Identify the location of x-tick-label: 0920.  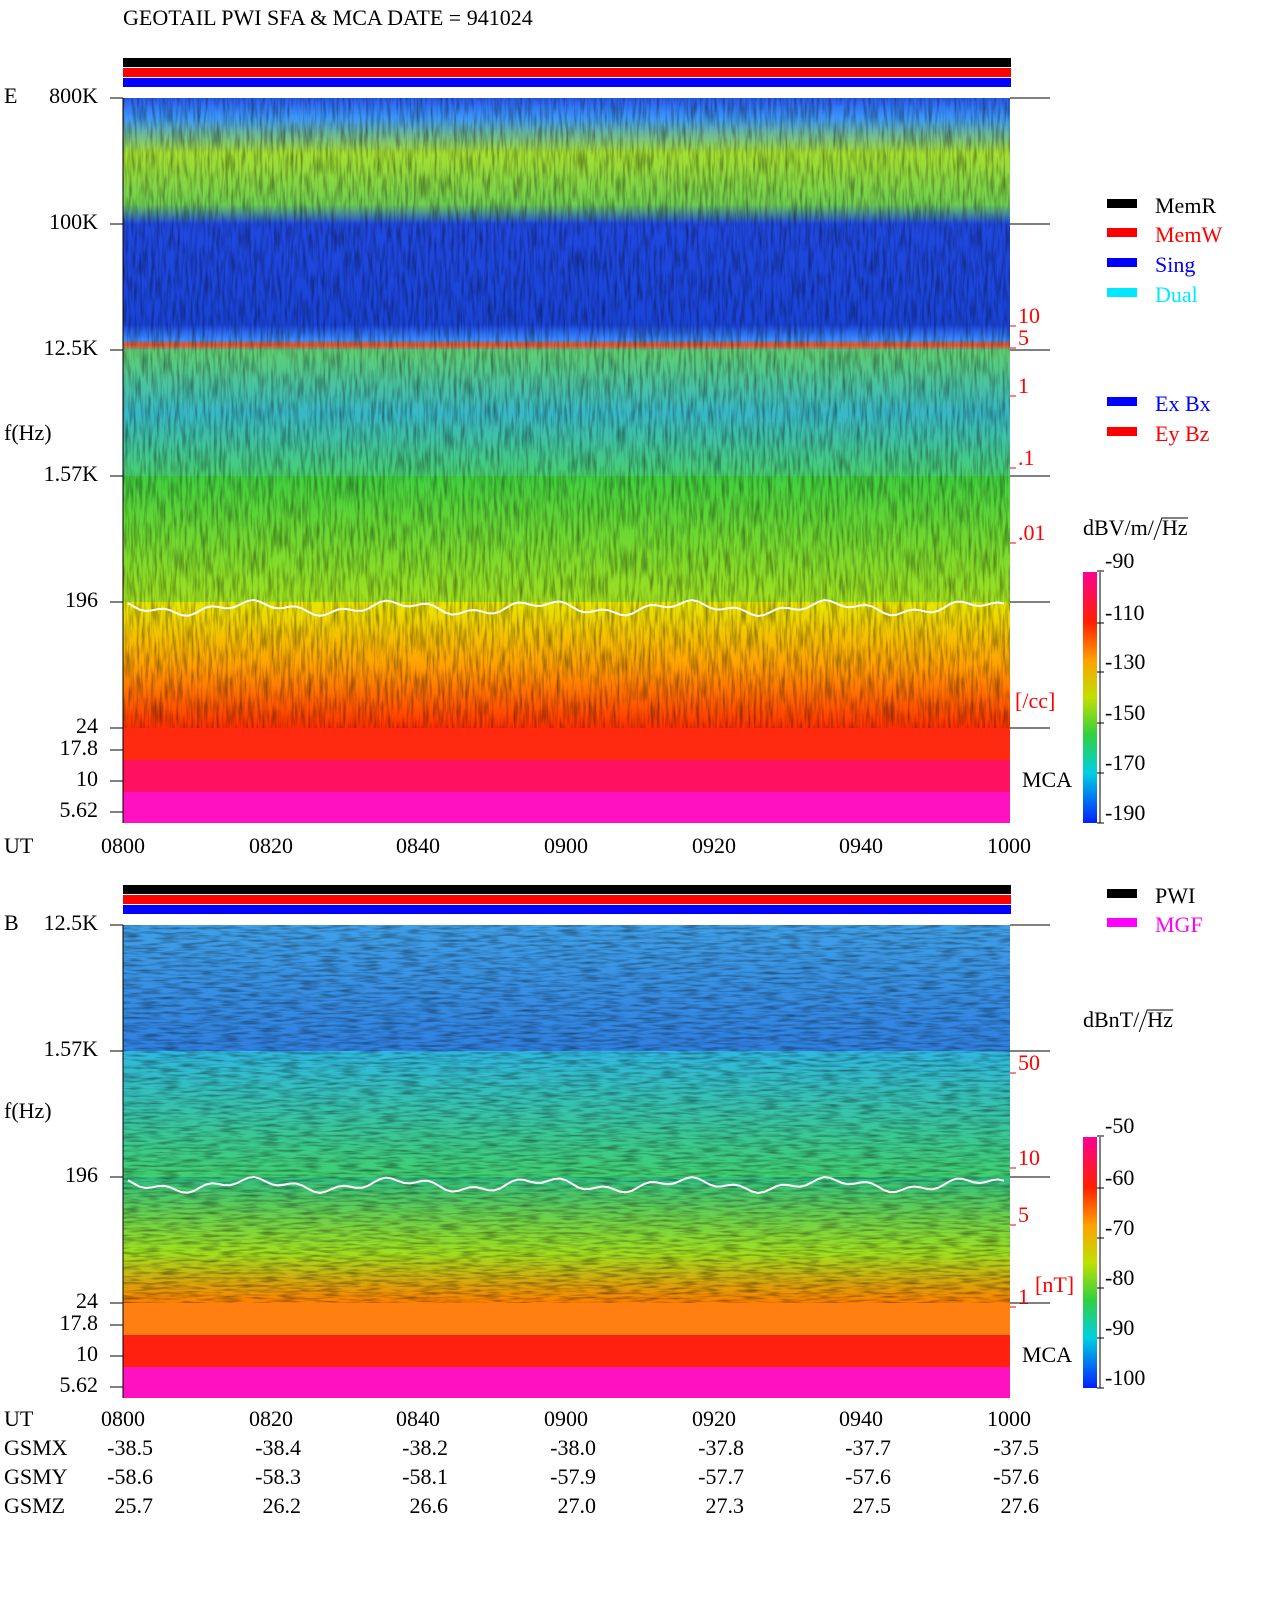
(714, 845).